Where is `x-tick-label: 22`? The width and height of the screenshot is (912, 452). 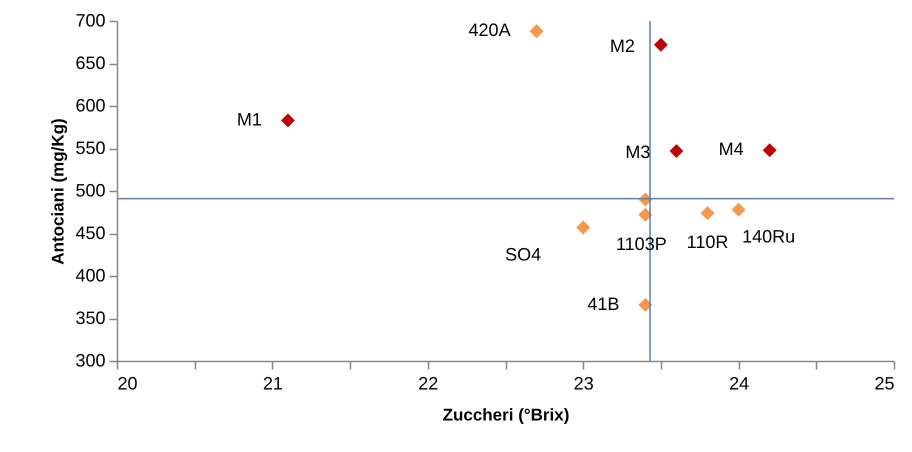
x-tick-label: 22 is located at coordinates (428, 384).